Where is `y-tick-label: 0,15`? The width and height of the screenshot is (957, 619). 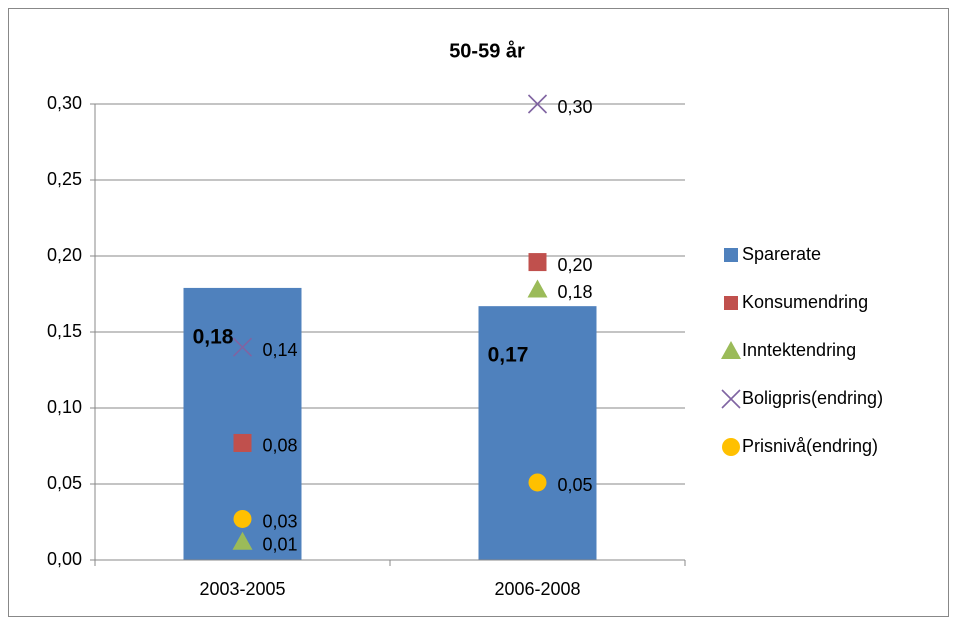 y-tick-label: 0,15 is located at coordinates (64, 331).